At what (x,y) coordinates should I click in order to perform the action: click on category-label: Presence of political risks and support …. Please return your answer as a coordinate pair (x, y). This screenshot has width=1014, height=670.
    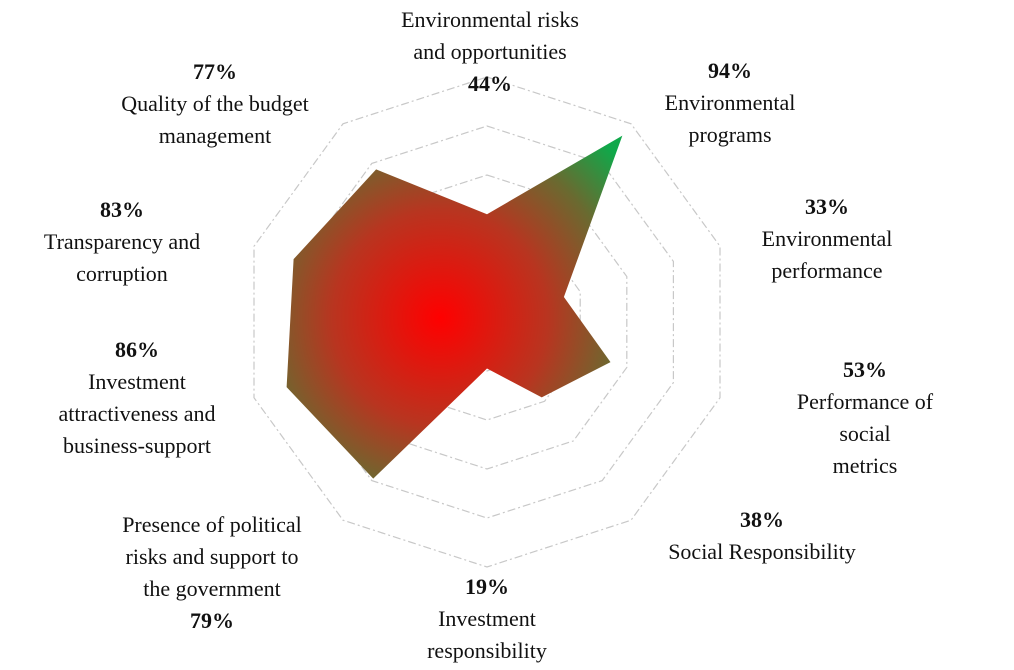
    Looking at the image, I should click on (212, 556).